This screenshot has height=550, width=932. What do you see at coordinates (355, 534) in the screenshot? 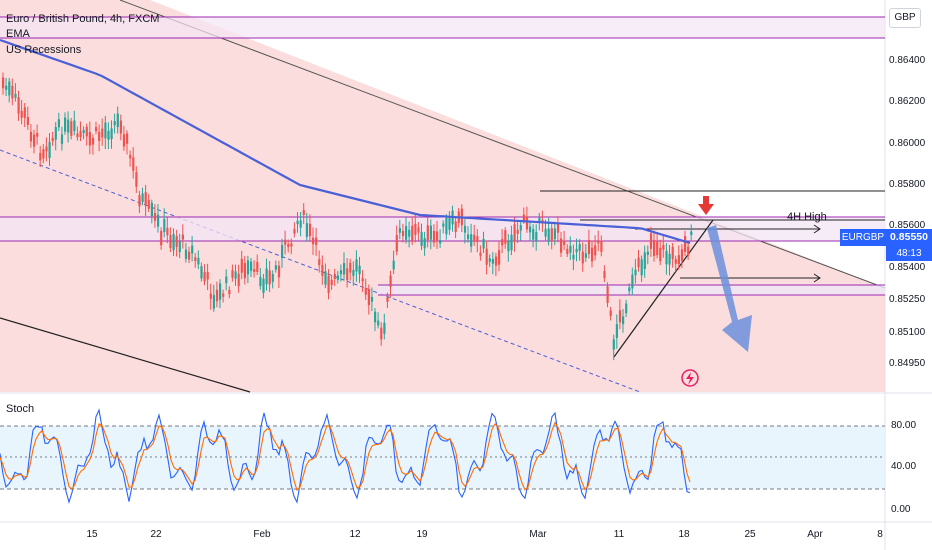
I see `time-tick: 12` at bounding box center [355, 534].